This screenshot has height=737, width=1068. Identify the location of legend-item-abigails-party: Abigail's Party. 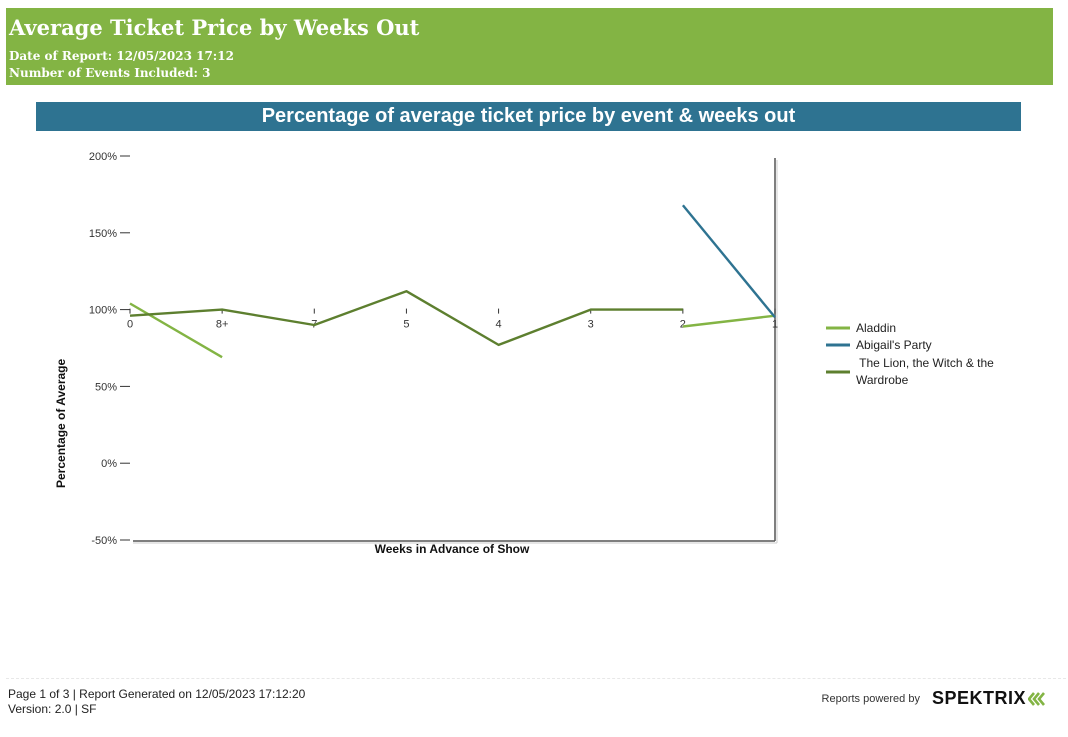
(879, 345).